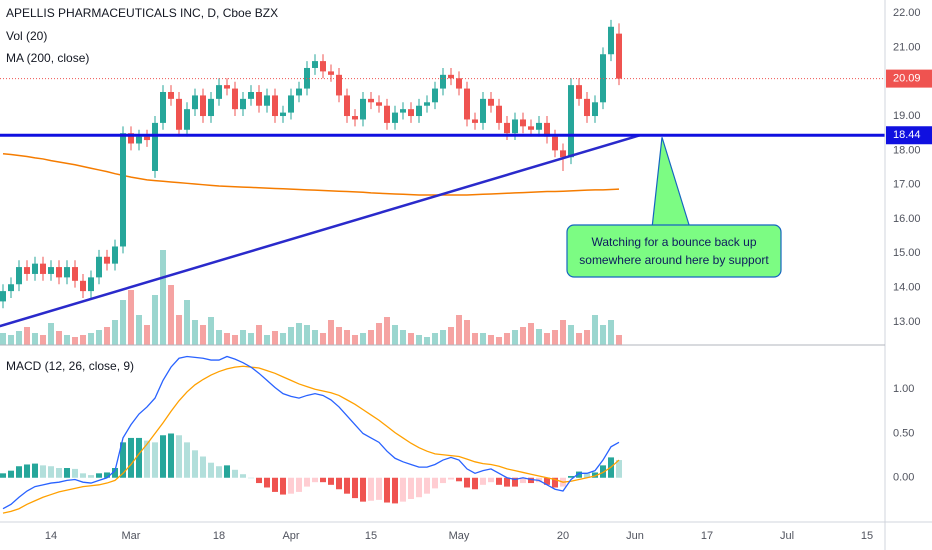  Describe the element at coordinates (311, 174) in the screenshot. I see `ma-line` at that location.